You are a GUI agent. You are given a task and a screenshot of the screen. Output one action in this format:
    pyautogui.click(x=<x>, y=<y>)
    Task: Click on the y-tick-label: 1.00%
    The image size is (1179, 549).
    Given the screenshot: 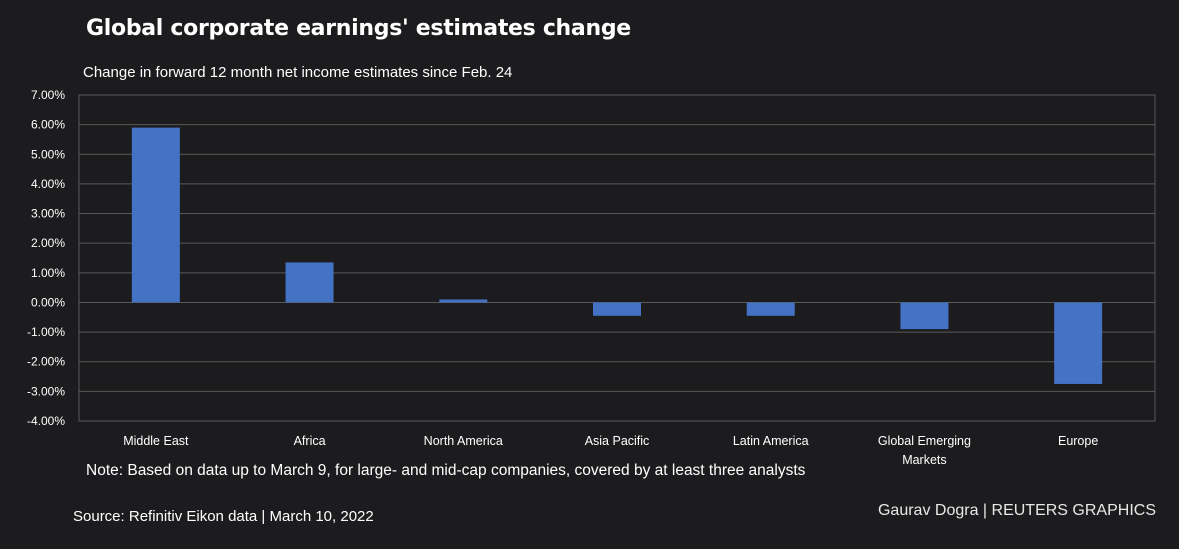 What is the action you would take?
    pyautogui.click(x=48, y=273)
    